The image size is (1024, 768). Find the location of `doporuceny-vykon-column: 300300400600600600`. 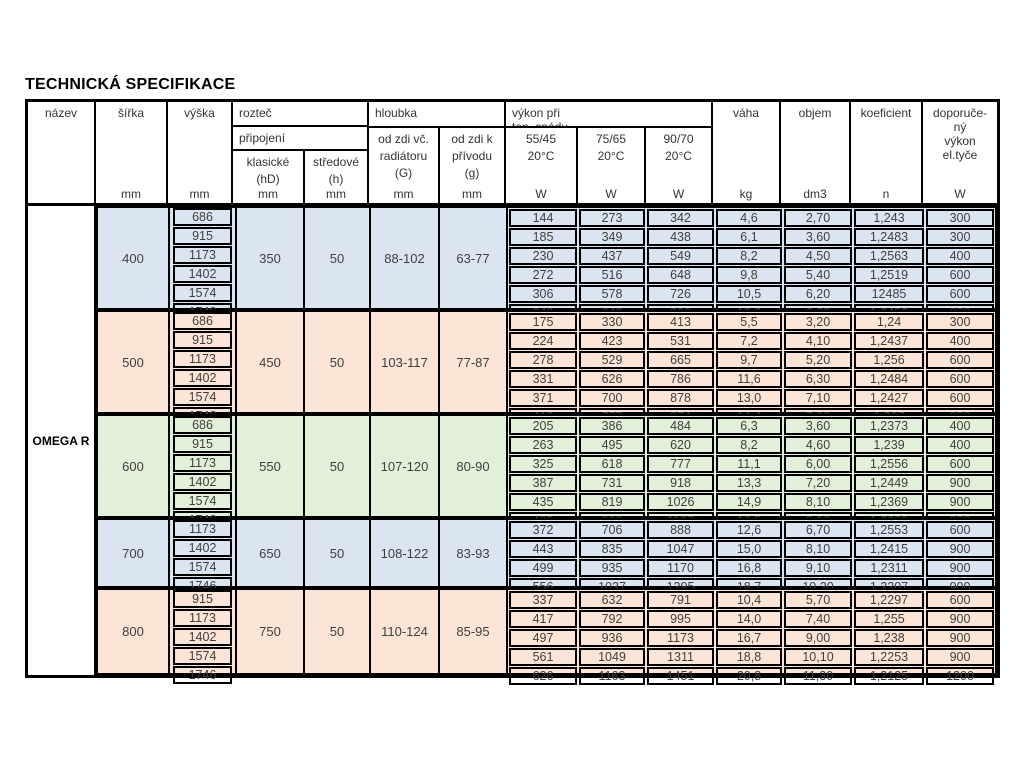

doporuceny-vykon-column: 300300400600600600 is located at coordinates (960, 265).